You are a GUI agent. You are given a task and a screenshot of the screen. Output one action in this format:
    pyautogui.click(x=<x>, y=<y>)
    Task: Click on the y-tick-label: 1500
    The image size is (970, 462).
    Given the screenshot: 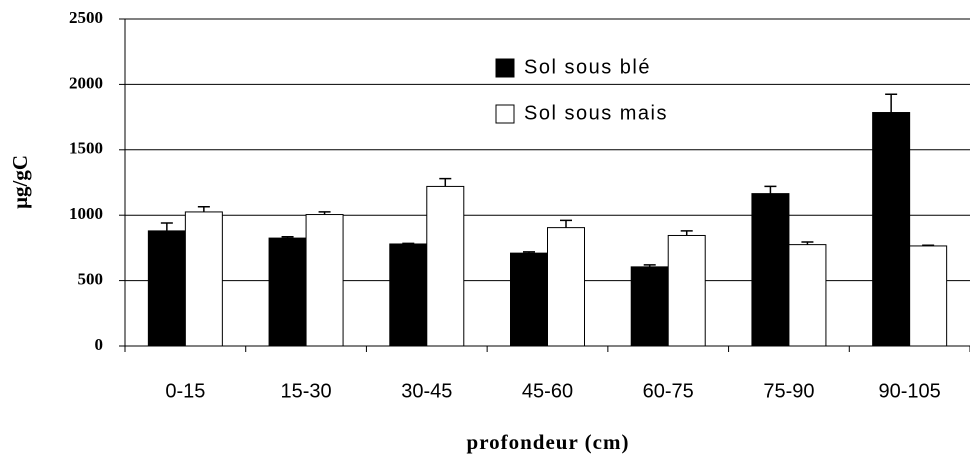 What is the action you would take?
    pyautogui.click(x=86, y=148)
    